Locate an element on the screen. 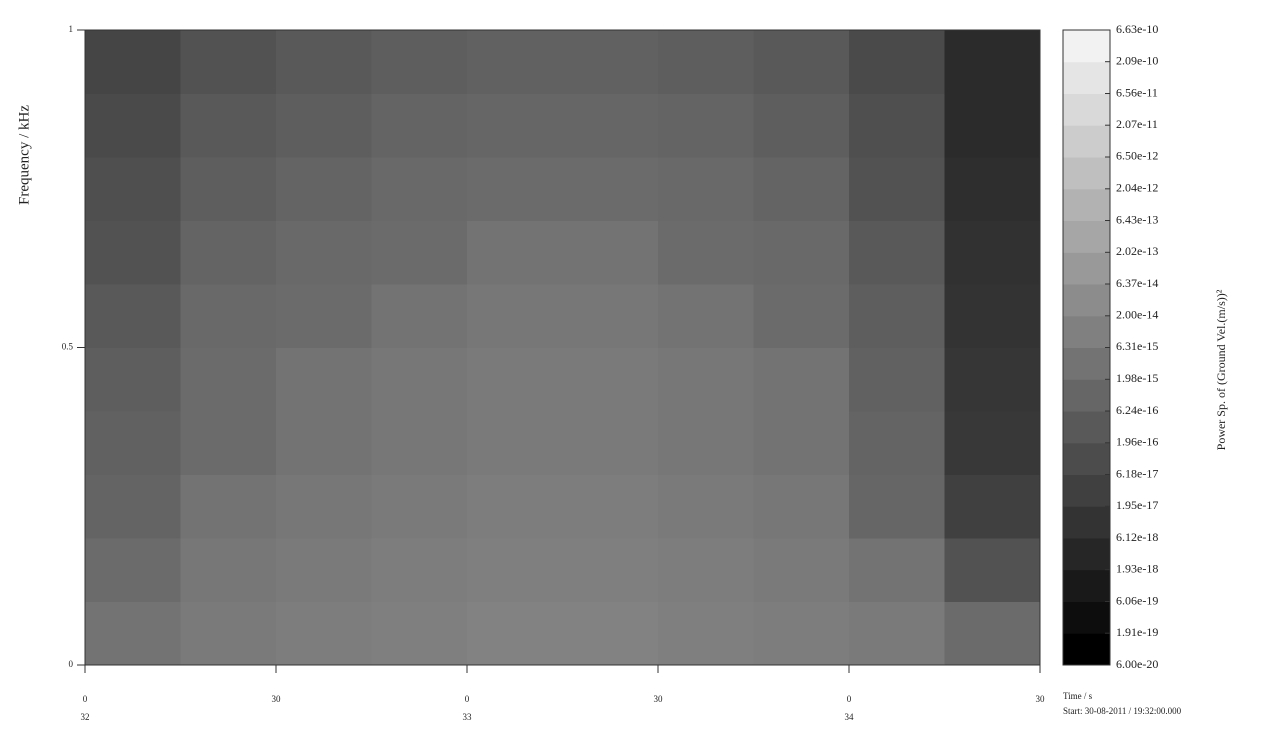 This screenshot has height=736, width=1261. minute-label: 33 is located at coordinates (468, 717).